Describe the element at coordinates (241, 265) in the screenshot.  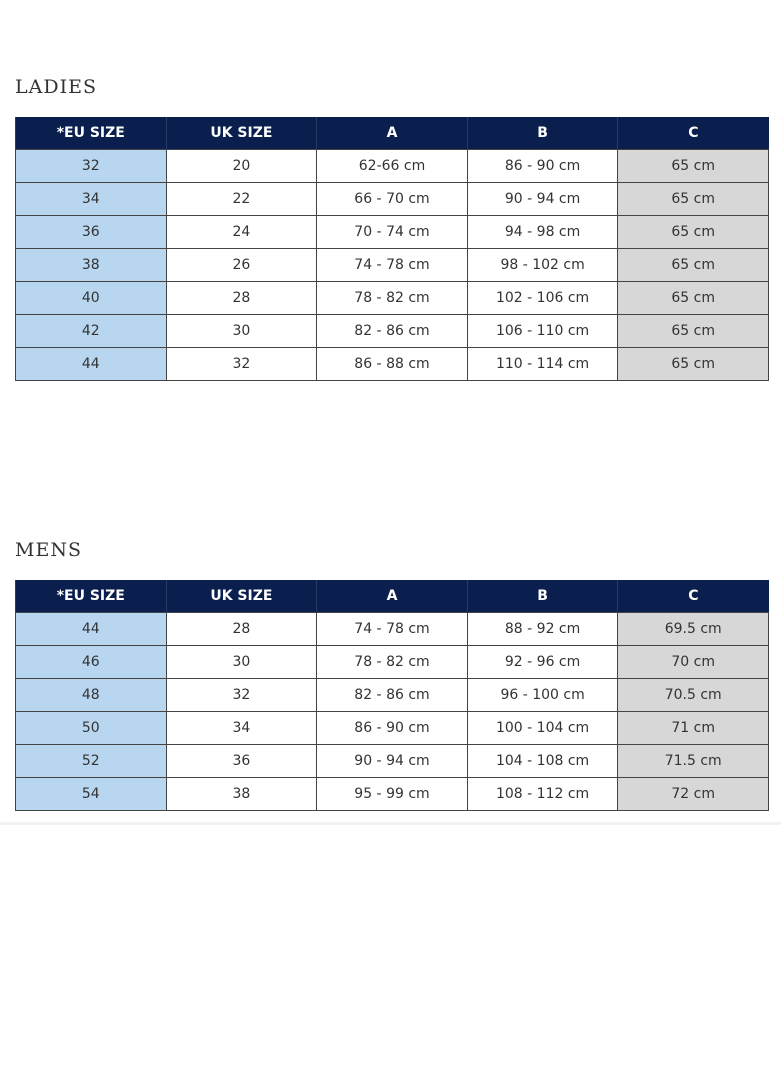
I see `table-cell: 26` at that location.